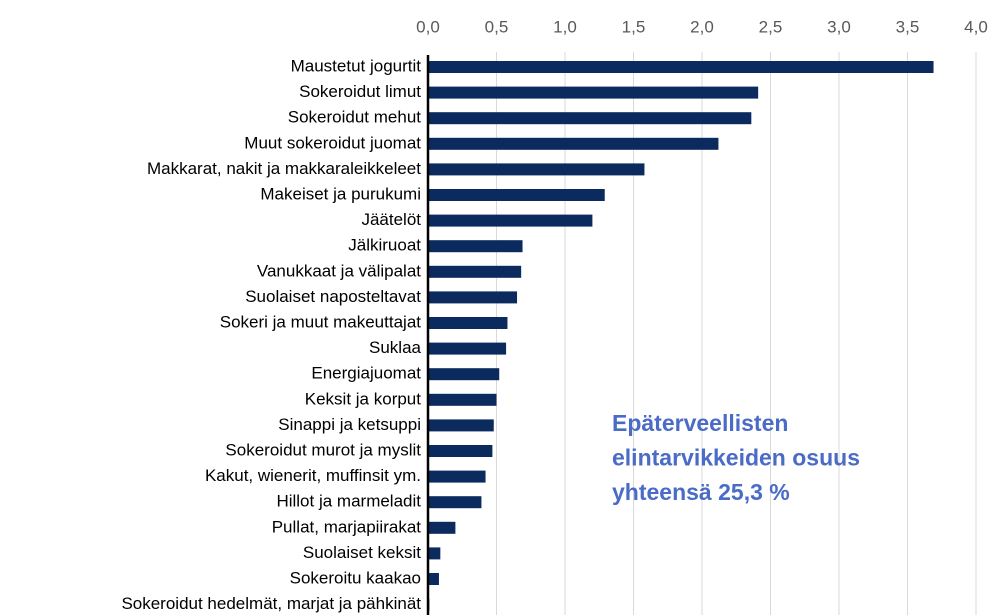 This screenshot has height=615, width=993. What do you see at coordinates (348, 501) in the screenshot?
I see `category-label: Hillot ja marmeladit` at bounding box center [348, 501].